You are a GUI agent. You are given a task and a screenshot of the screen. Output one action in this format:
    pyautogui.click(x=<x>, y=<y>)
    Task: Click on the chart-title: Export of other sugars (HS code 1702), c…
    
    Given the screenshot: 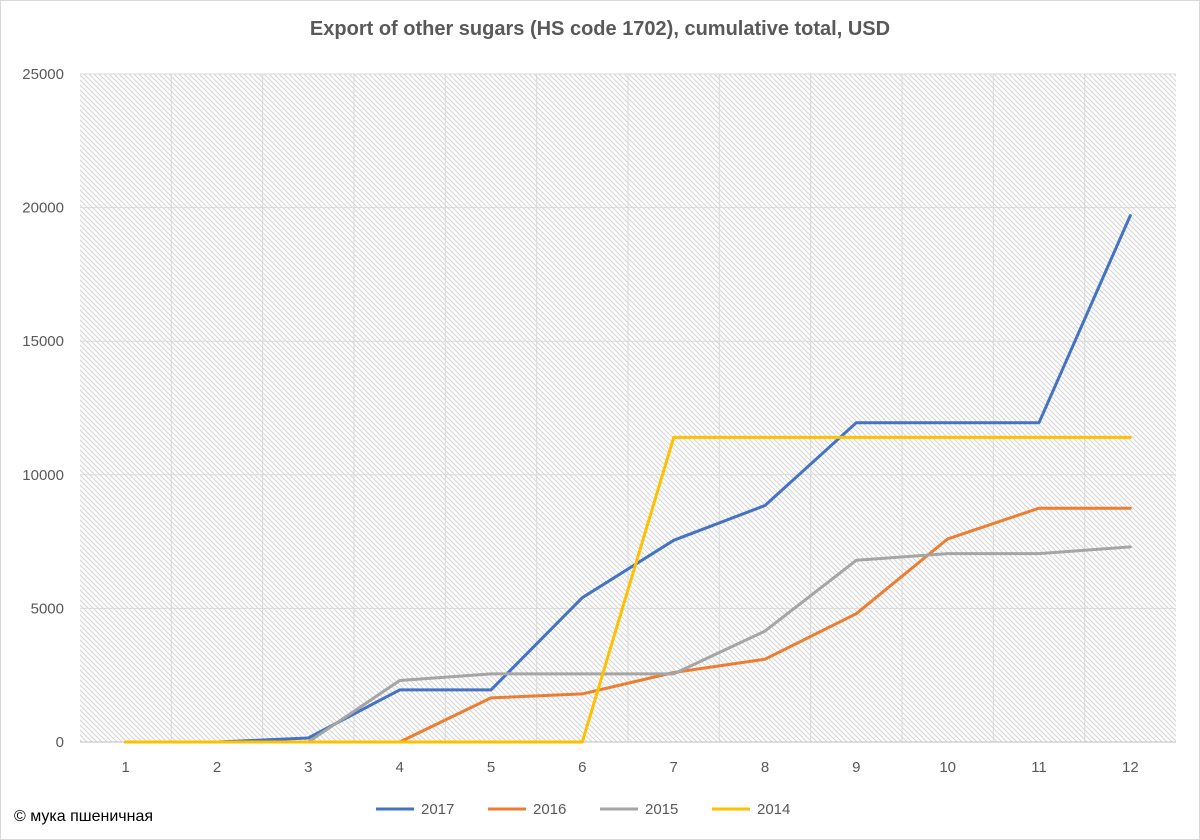 What is the action you would take?
    pyautogui.click(x=600, y=29)
    